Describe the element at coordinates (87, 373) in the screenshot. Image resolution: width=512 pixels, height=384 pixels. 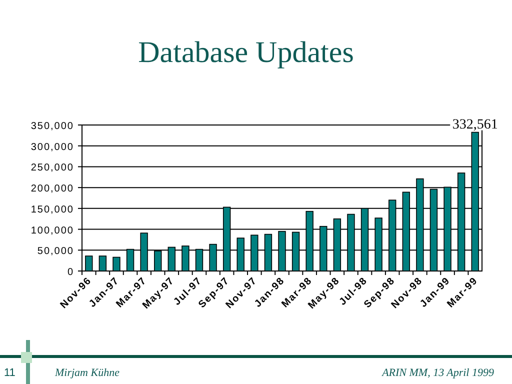
I see `text: Mirjam Kühne` at that location.